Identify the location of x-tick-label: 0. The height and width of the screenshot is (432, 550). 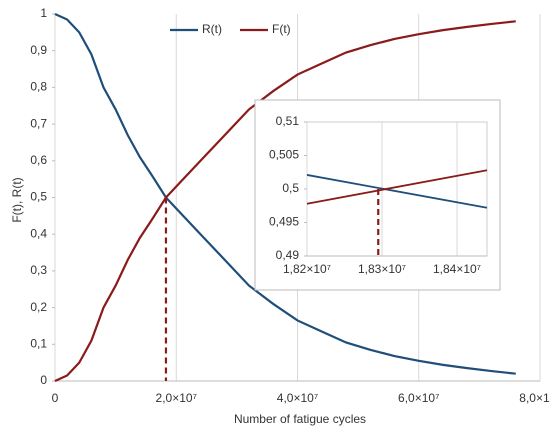
(55, 398).